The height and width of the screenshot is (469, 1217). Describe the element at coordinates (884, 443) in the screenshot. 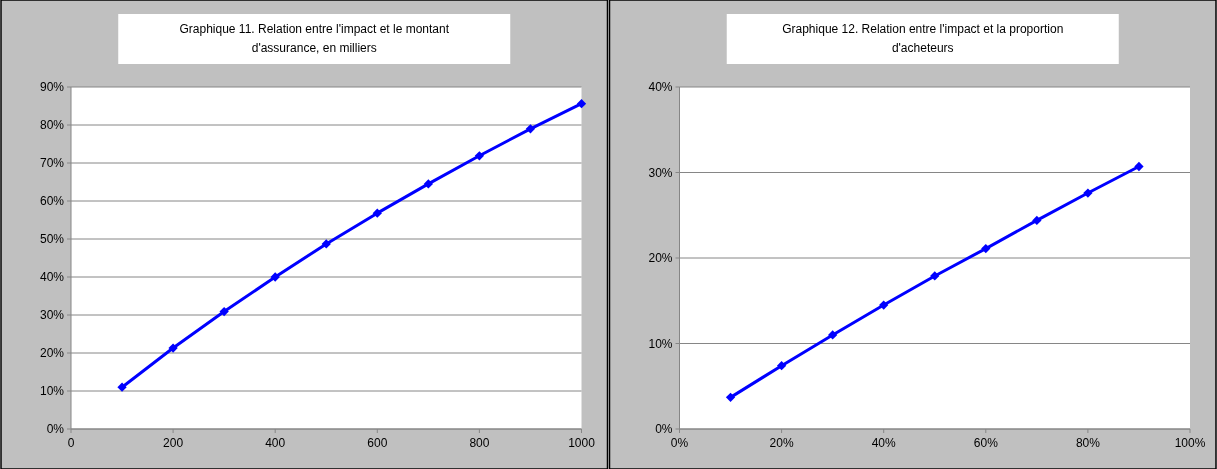

I see `x-tick-label: 40%` at that location.